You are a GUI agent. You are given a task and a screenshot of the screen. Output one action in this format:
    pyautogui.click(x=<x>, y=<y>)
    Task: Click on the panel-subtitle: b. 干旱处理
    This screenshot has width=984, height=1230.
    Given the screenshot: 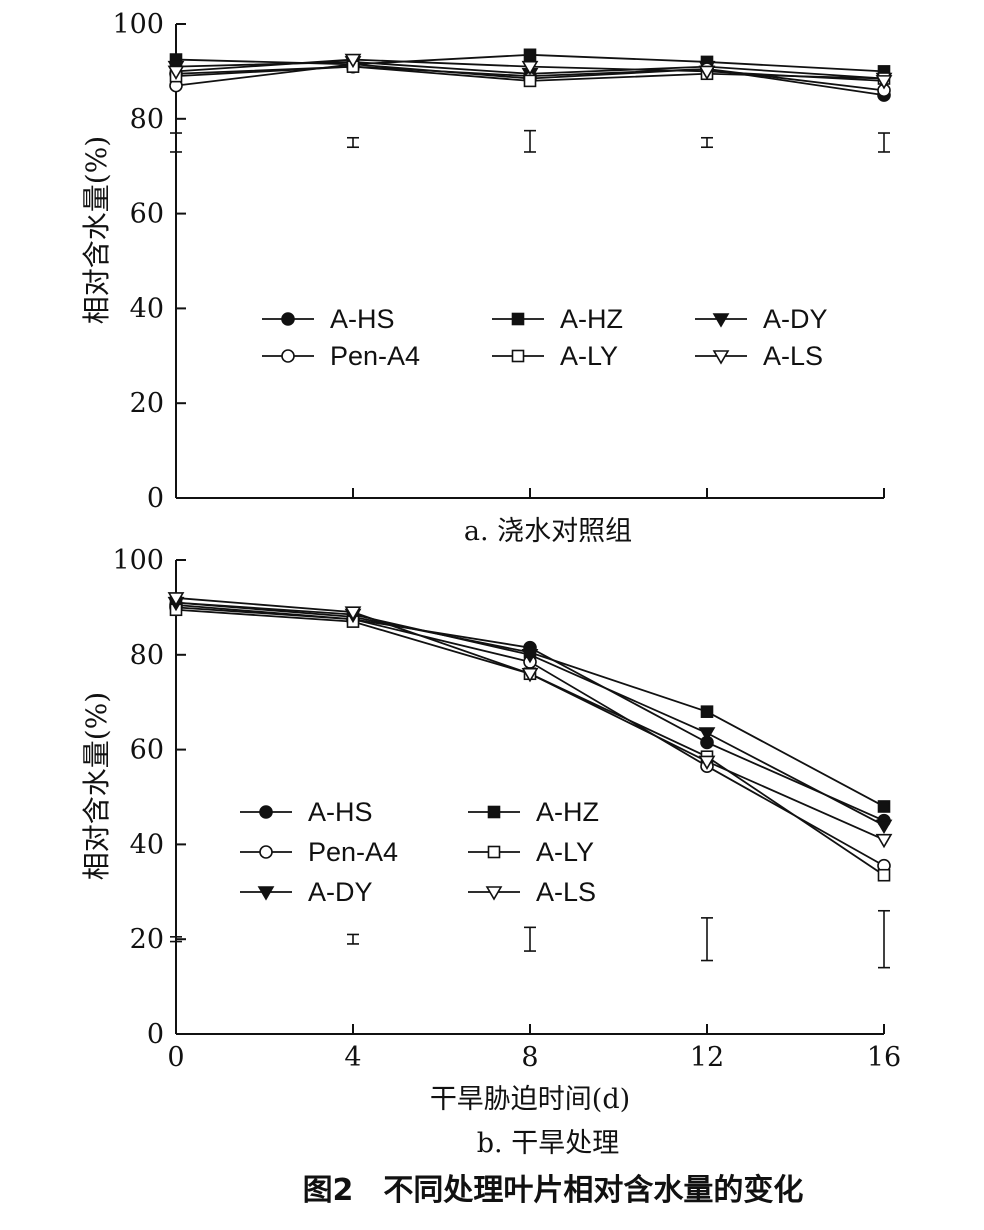 What is the action you would take?
    pyautogui.click(x=548, y=1143)
    